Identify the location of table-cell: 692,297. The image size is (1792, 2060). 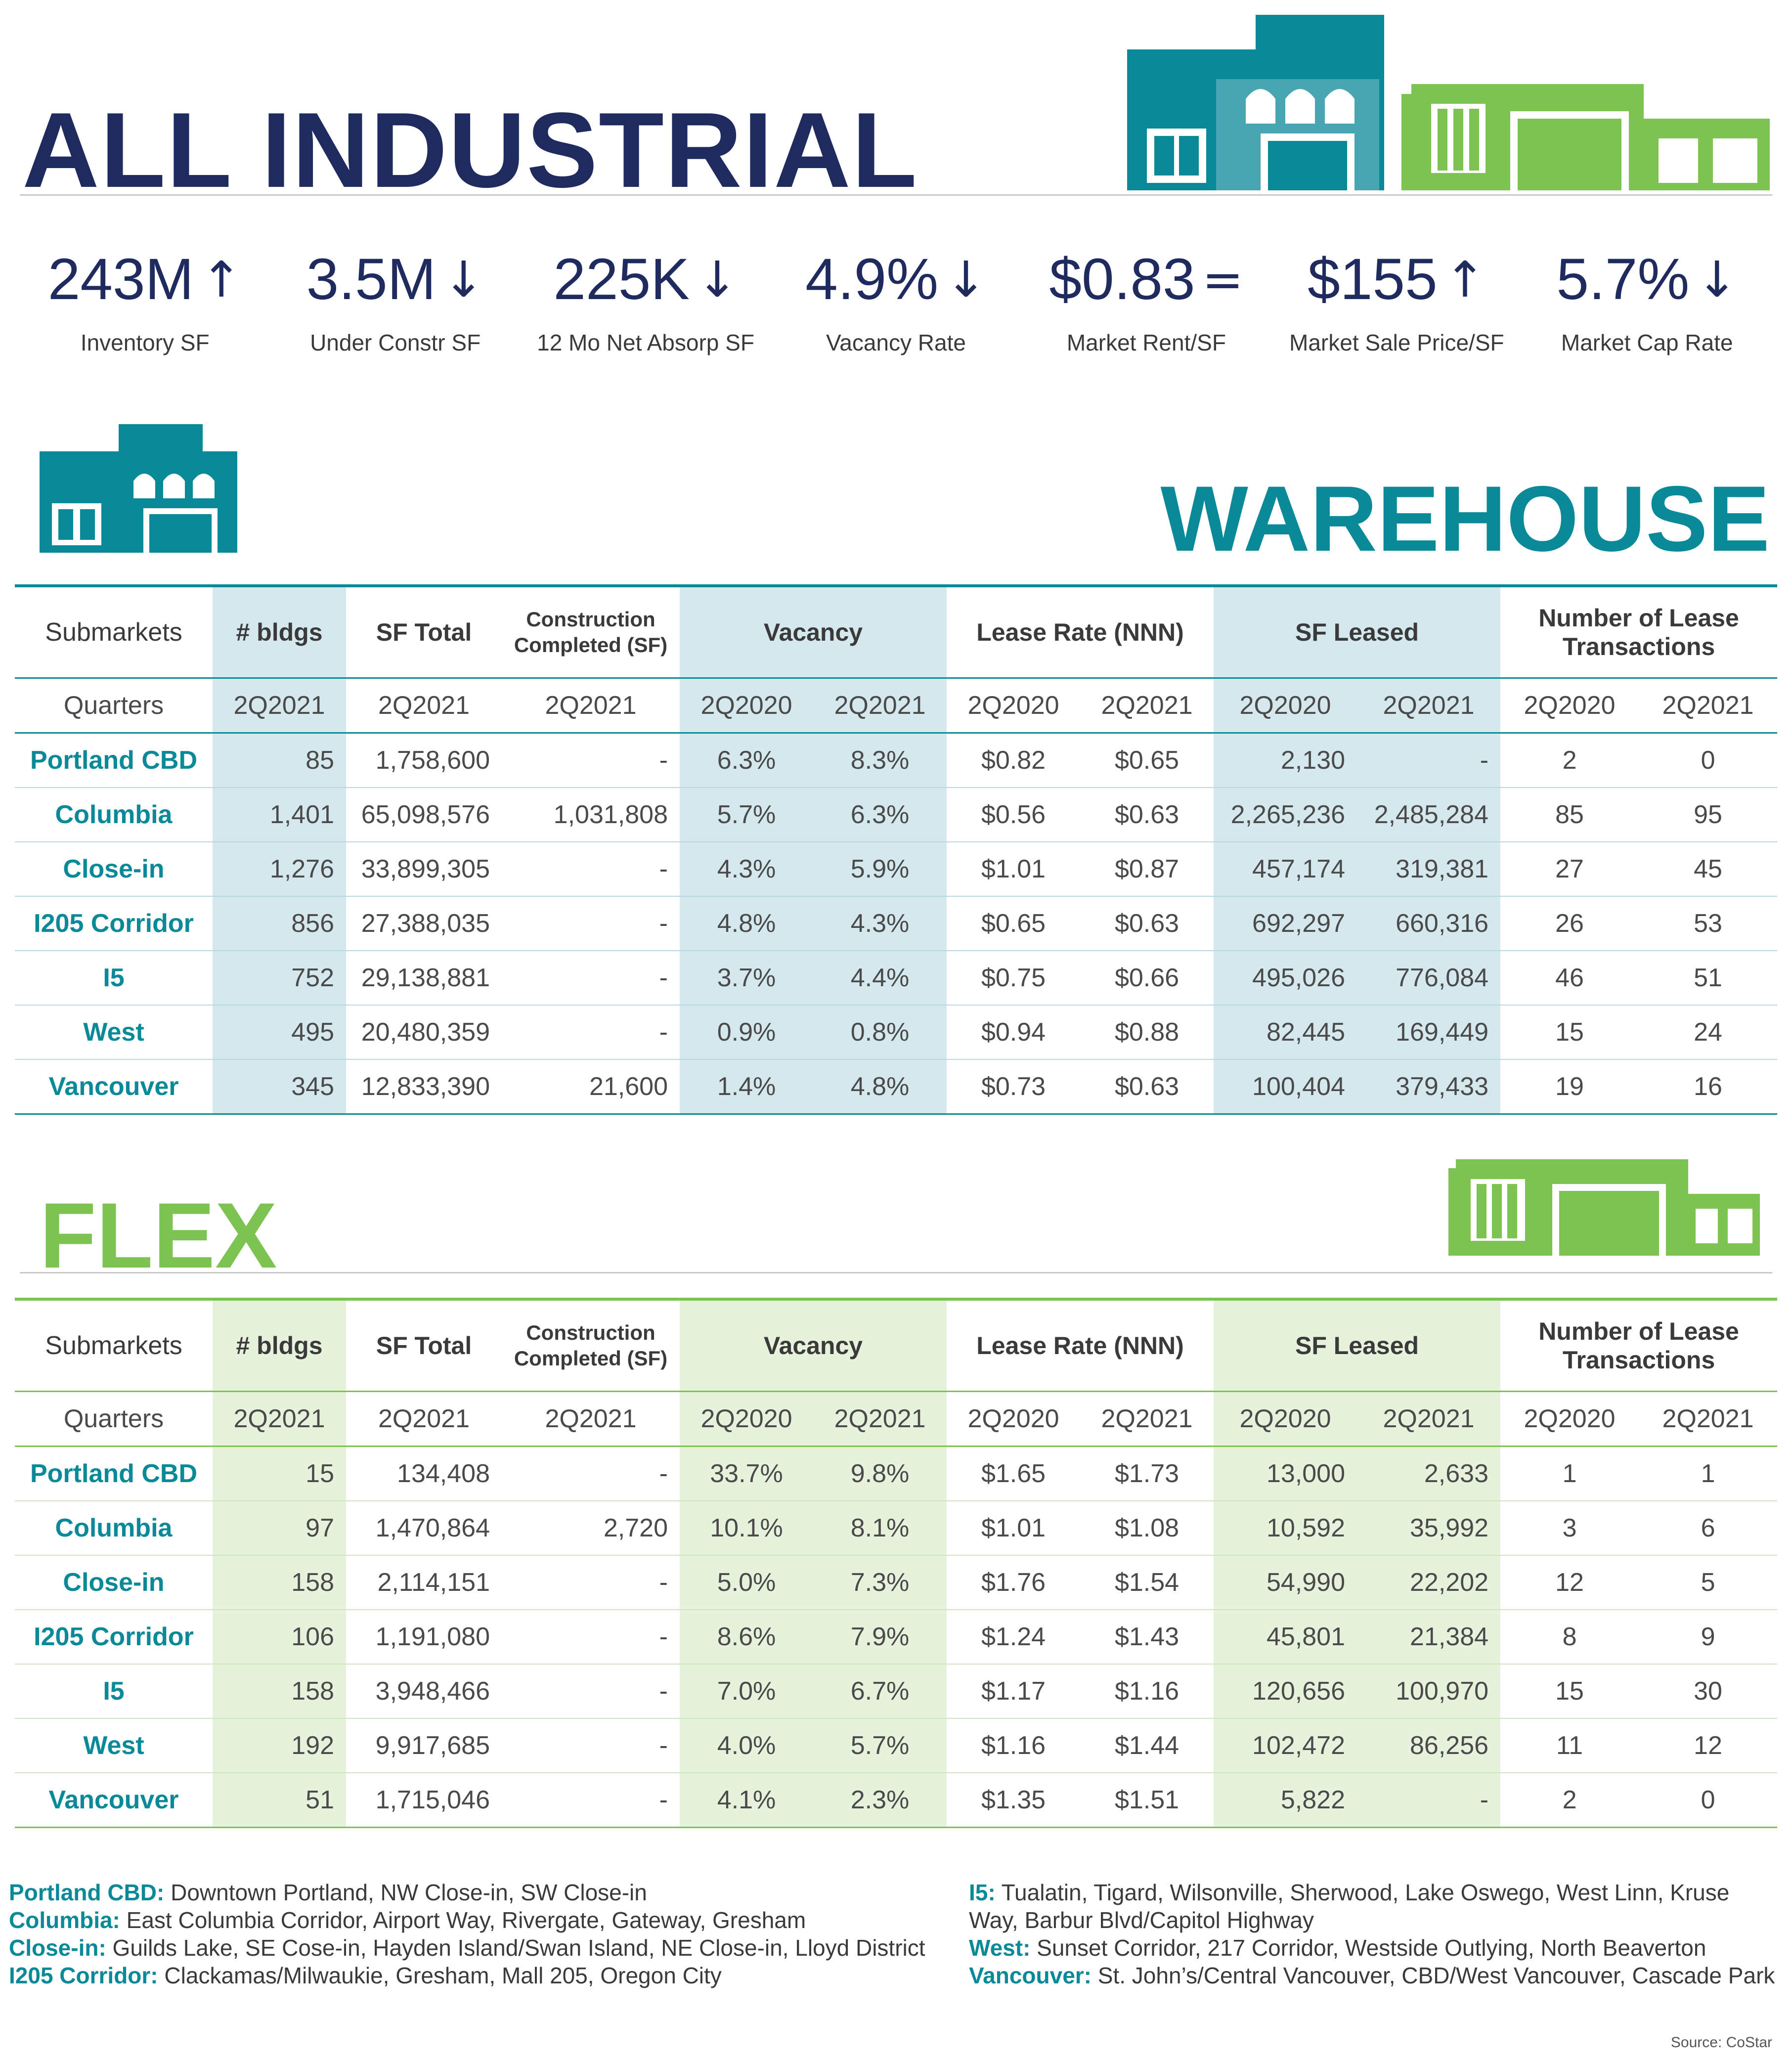
(1285, 923).